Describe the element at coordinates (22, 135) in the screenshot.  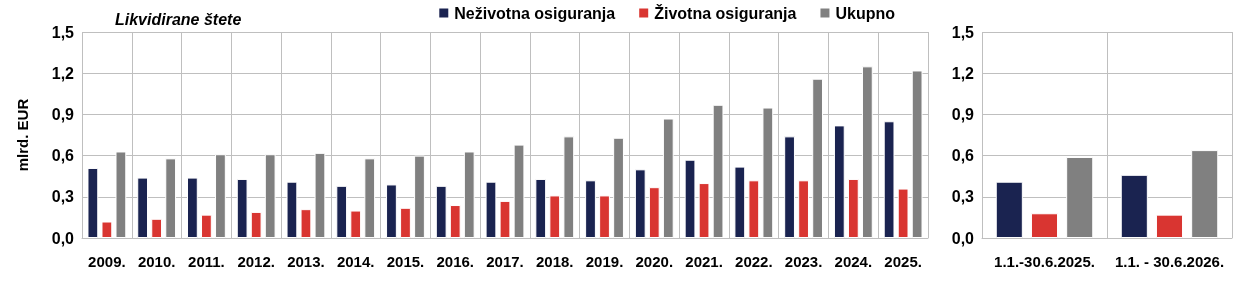
I see `y-axis-title: mlrd. EUR` at that location.